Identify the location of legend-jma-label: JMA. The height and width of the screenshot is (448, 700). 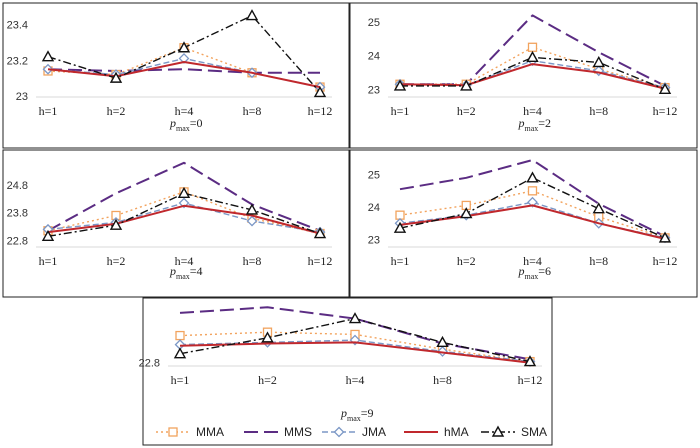
(374, 432).